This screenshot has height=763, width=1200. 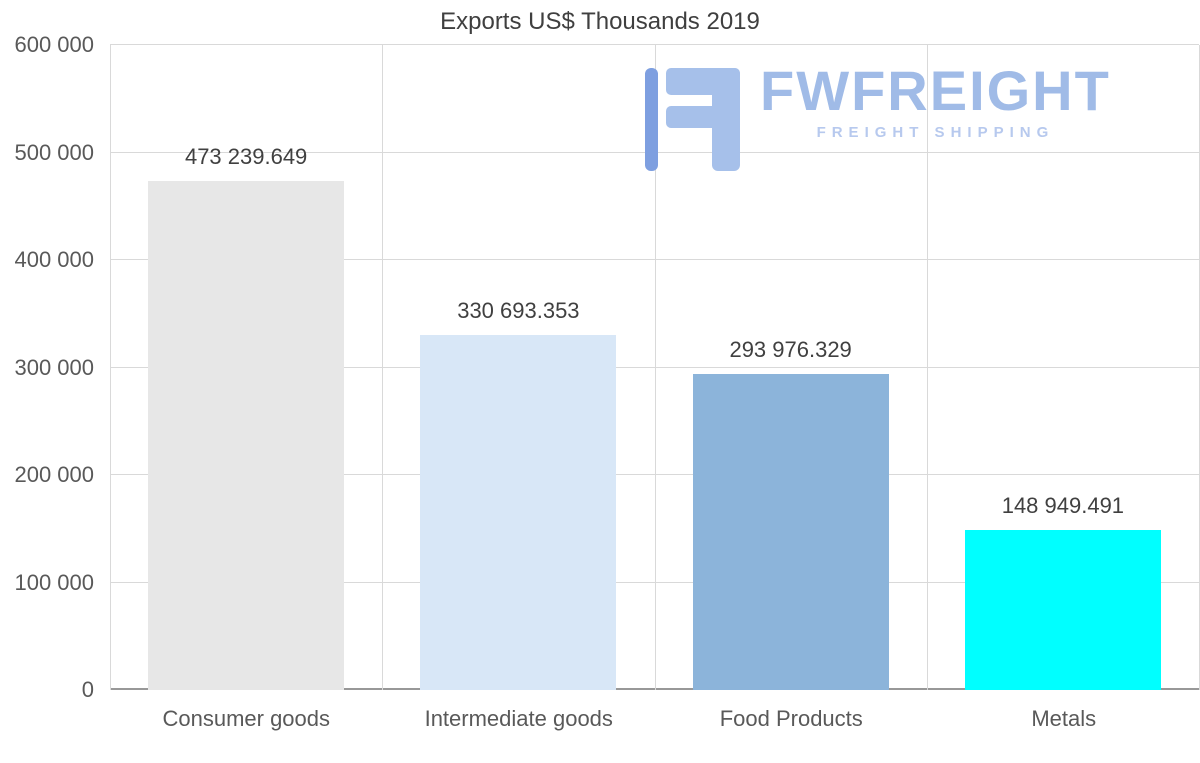 What do you see at coordinates (54, 259) in the screenshot?
I see `y-tick-label: 400 000` at bounding box center [54, 259].